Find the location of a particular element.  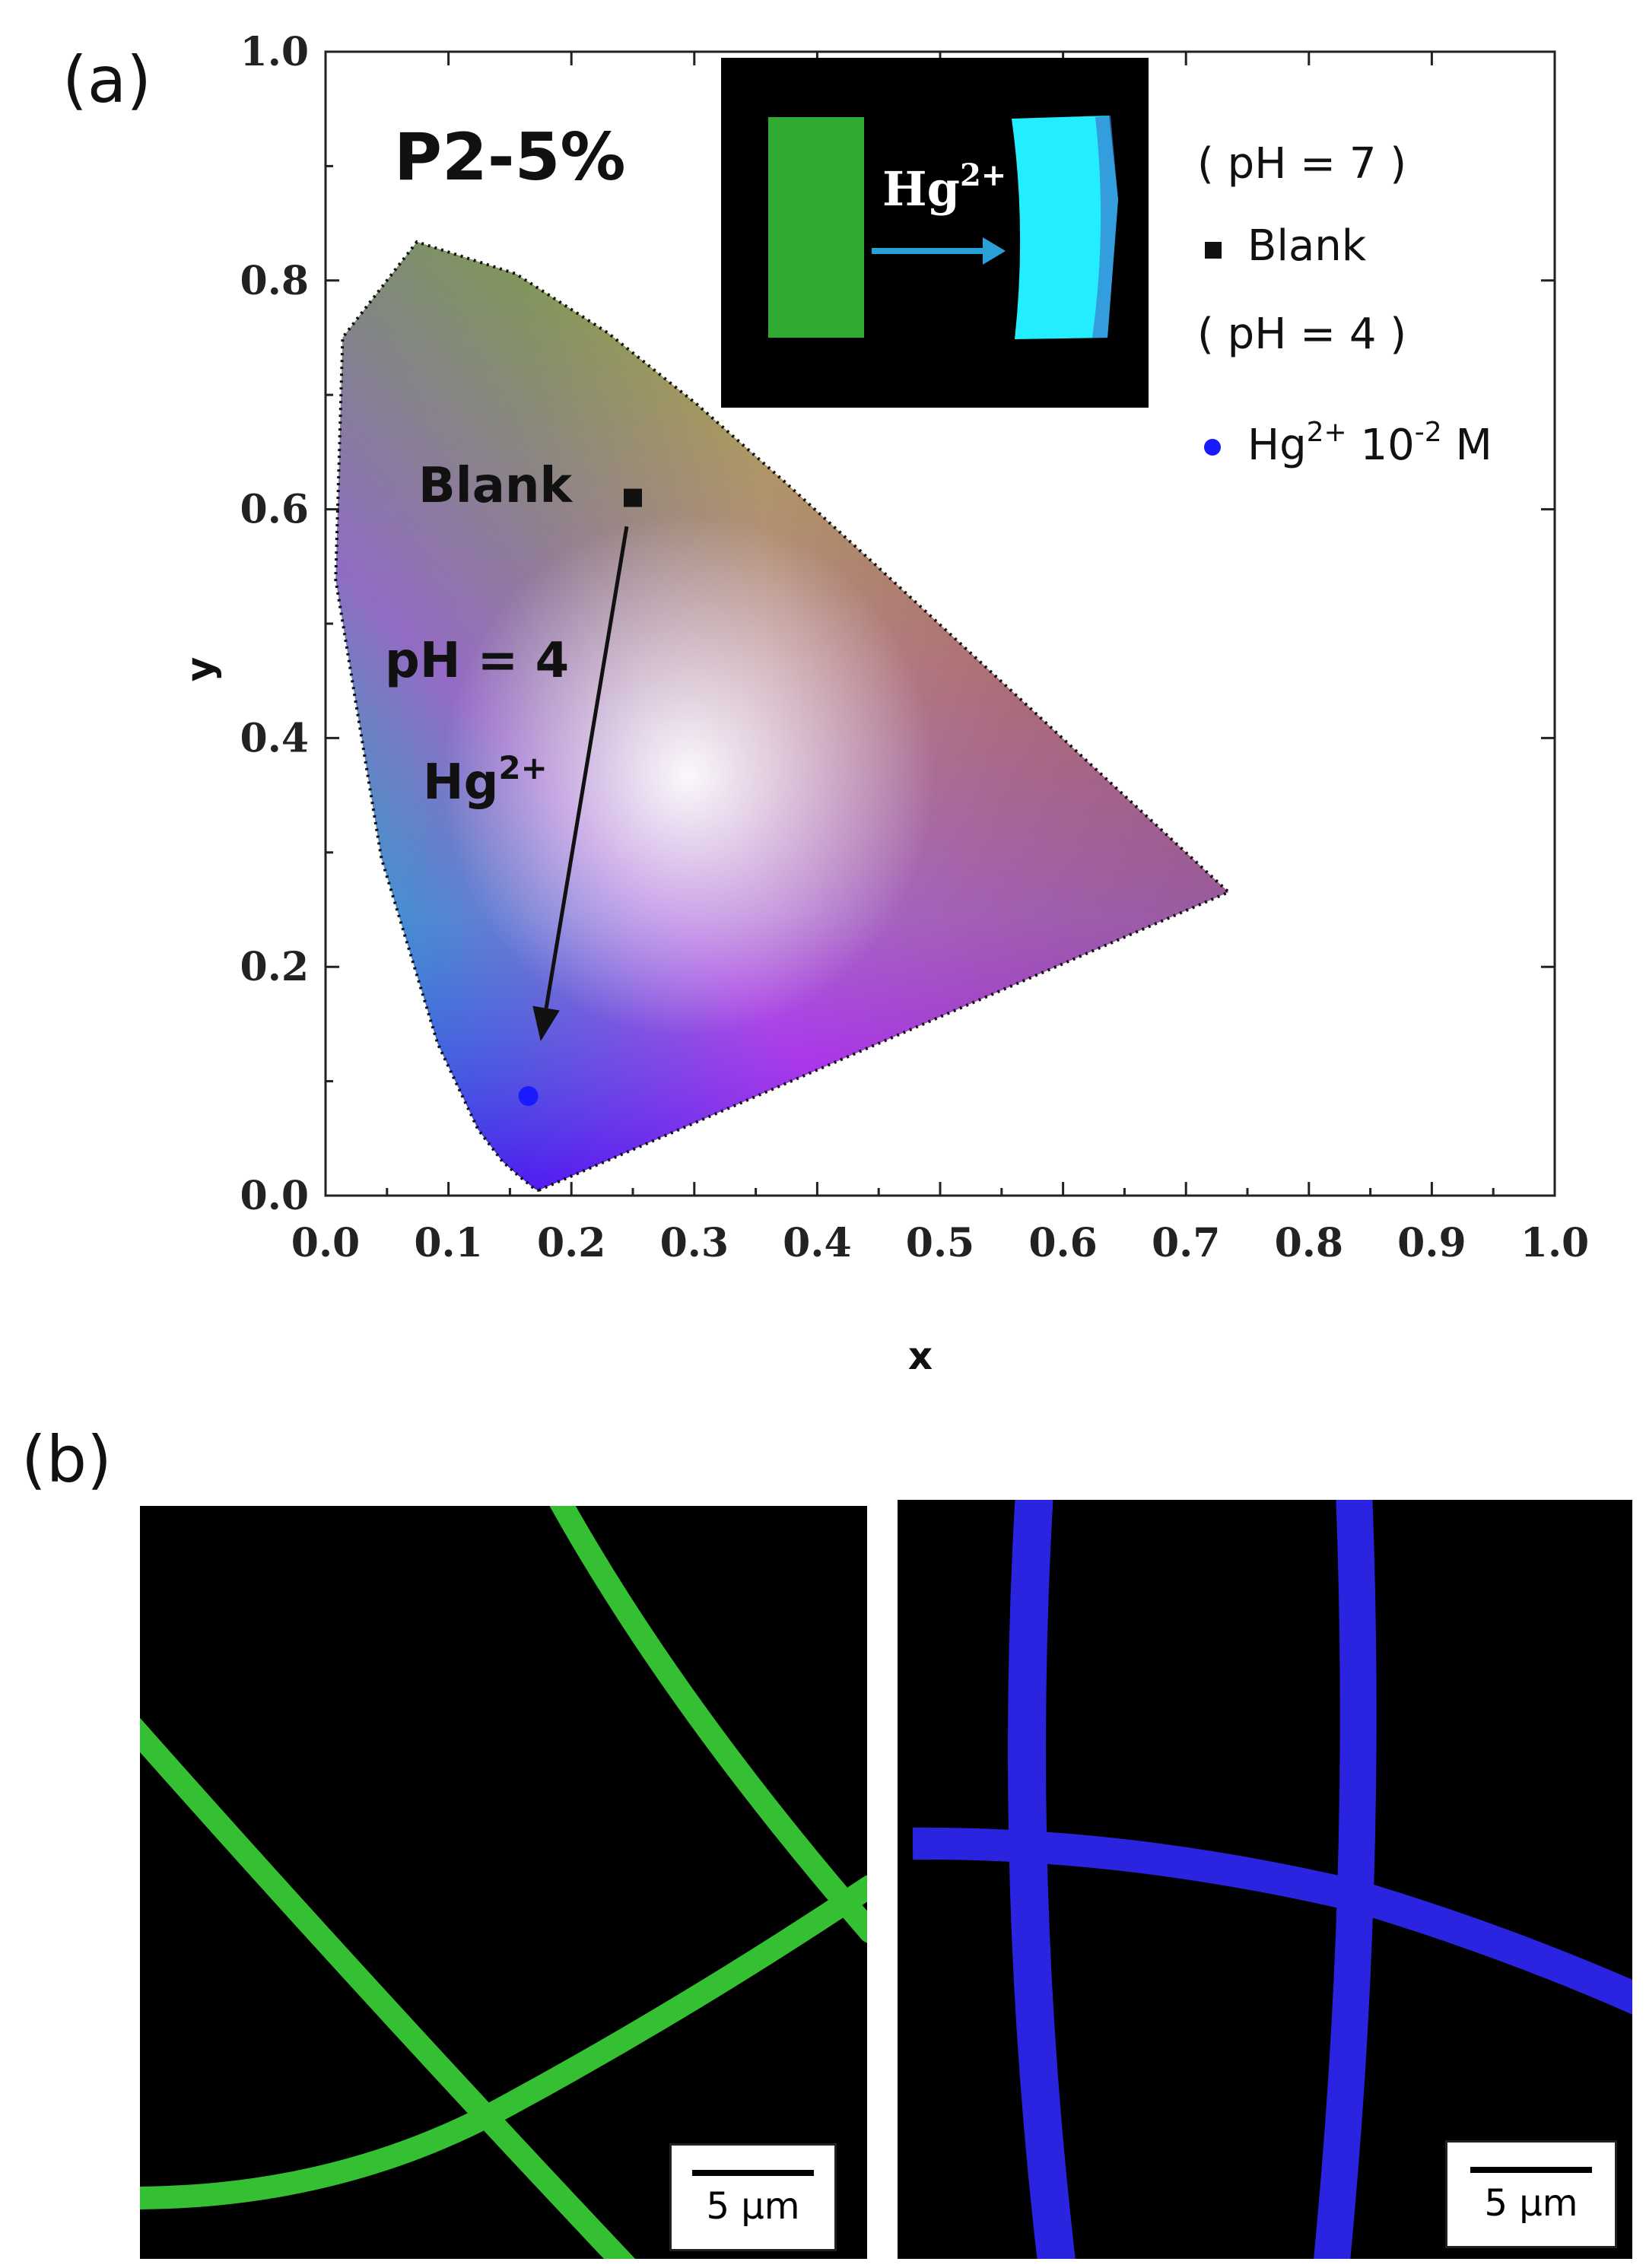

legend-hg-base: Hg is located at coordinates (1277, 445).